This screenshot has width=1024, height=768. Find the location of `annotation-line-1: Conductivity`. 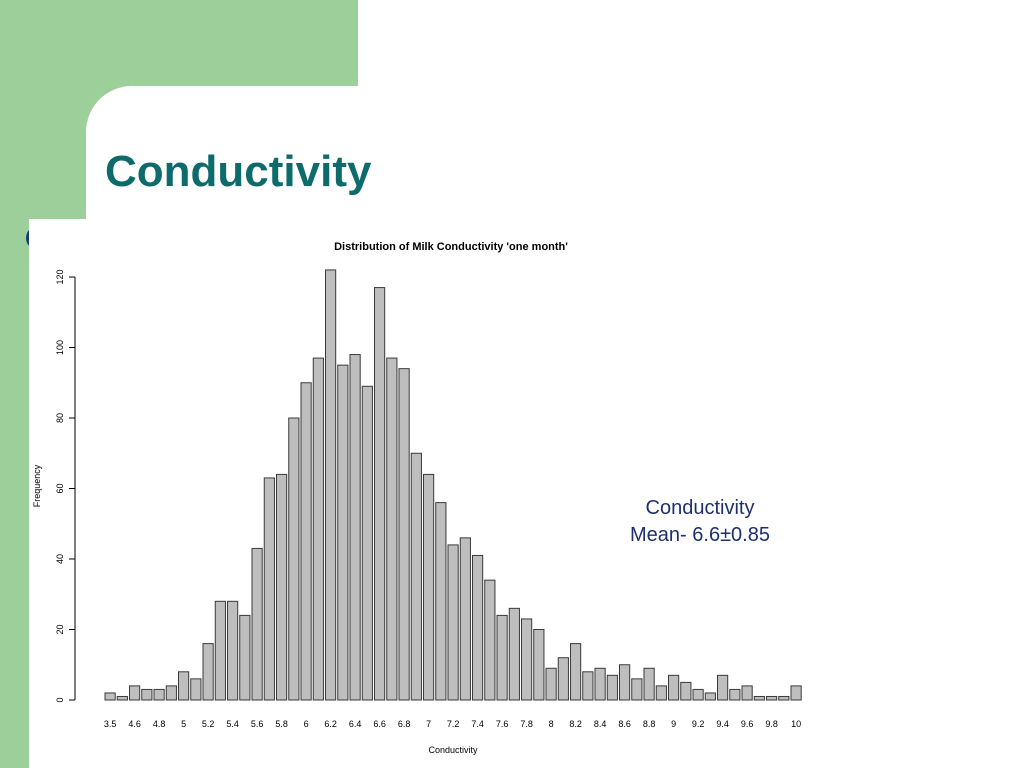

annotation-line-1: Conductivity is located at coordinates (700, 508).